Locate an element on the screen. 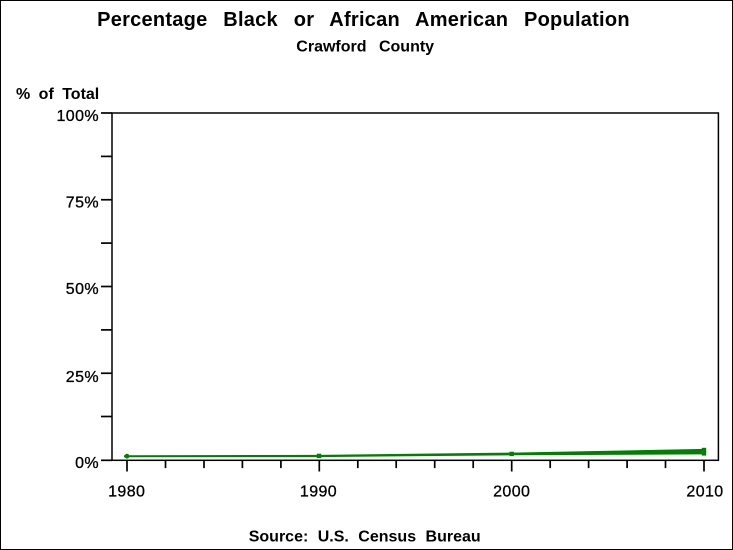 The height and width of the screenshot is (550, 733). svg-text: 1980 is located at coordinates (126, 492).